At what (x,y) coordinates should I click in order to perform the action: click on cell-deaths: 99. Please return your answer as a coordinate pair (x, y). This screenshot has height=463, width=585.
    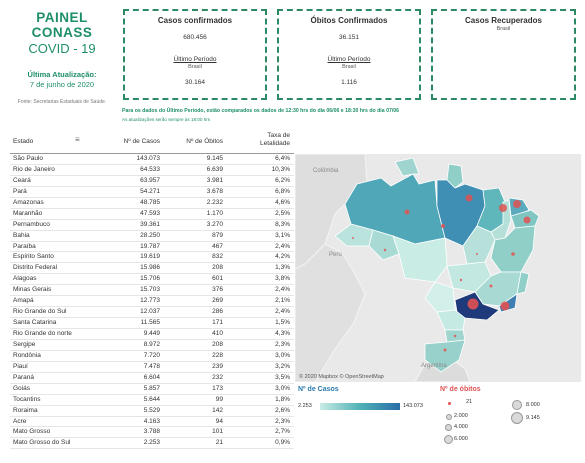
    Looking at the image, I should click on (219, 399).